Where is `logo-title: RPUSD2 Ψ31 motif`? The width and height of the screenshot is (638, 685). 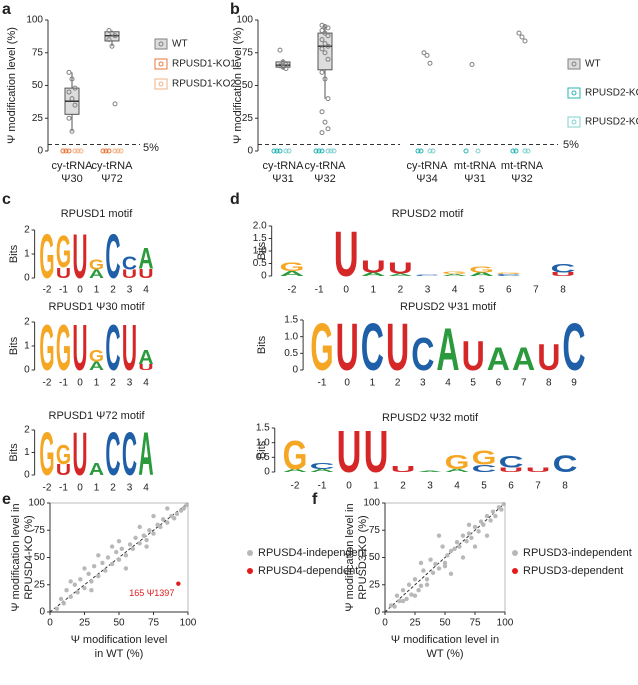 logo-title: RPUSD2 Ψ31 motif is located at coordinates (448, 307).